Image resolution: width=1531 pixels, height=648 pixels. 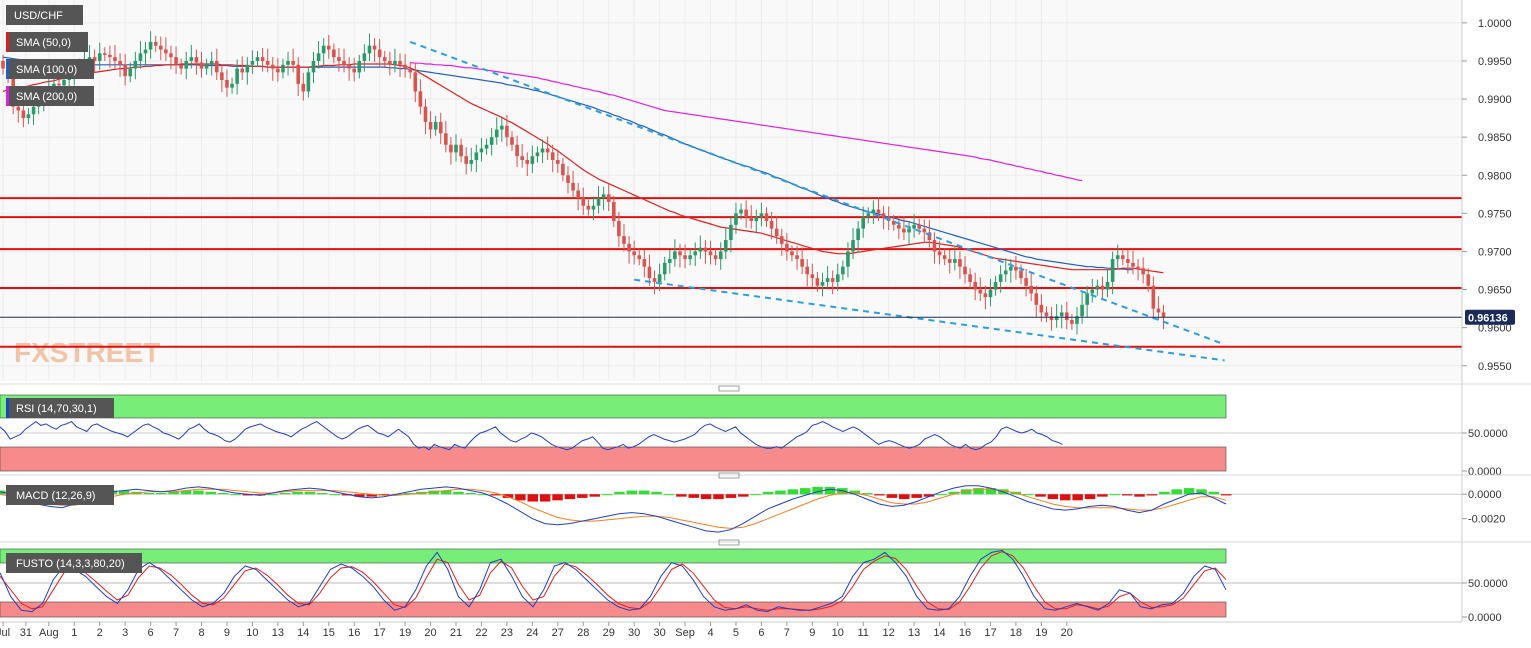 What do you see at coordinates (60, 495) in the screenshot?
I see `legend-macd: MACD (12,26,9)` at bounding box center [60, 495].